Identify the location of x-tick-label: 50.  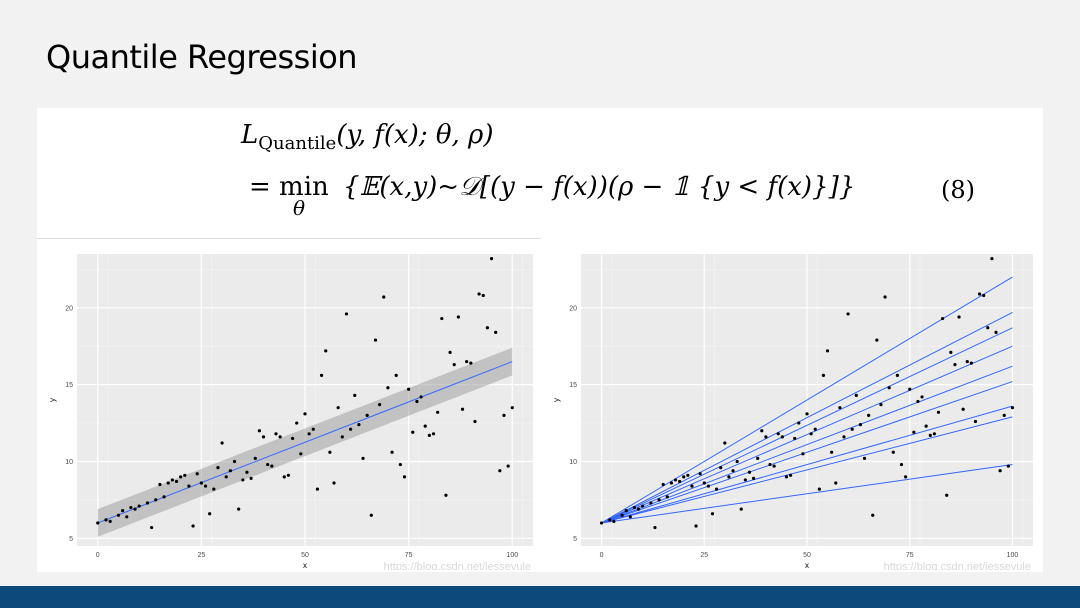
(807, 555).